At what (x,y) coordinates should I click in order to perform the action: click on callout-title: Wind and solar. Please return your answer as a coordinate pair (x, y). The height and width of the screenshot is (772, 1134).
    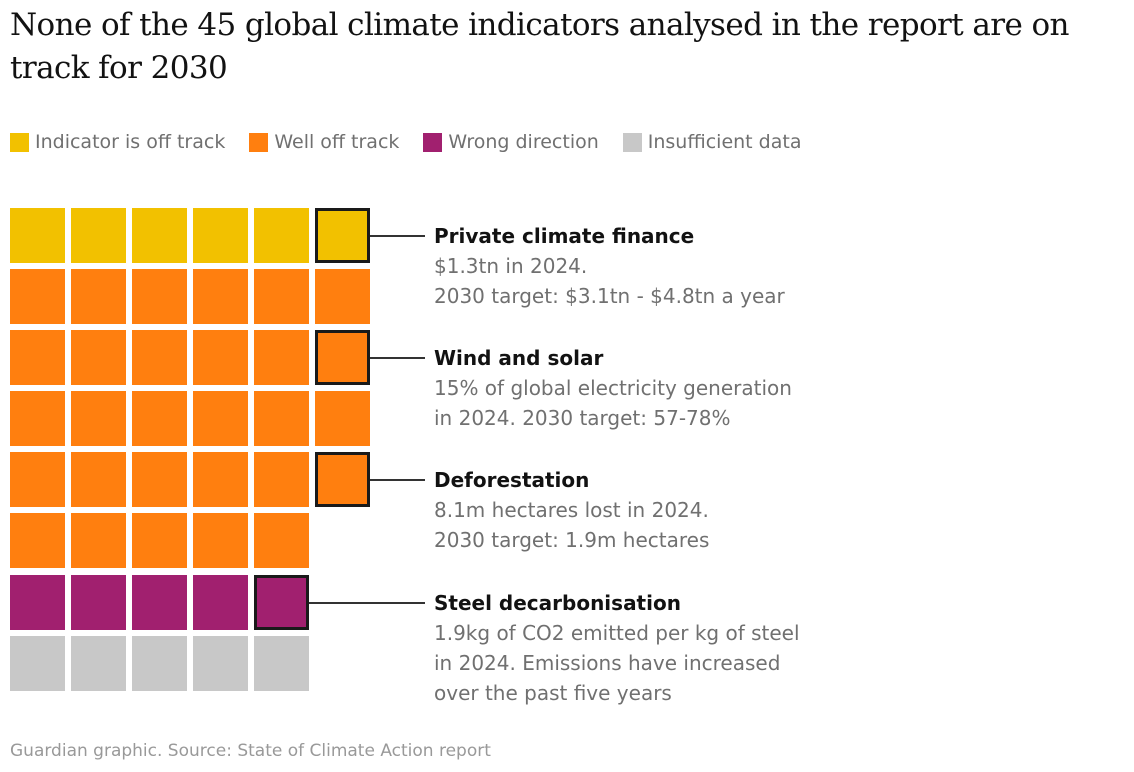
    Looking at the image, I should click on (519, 357).